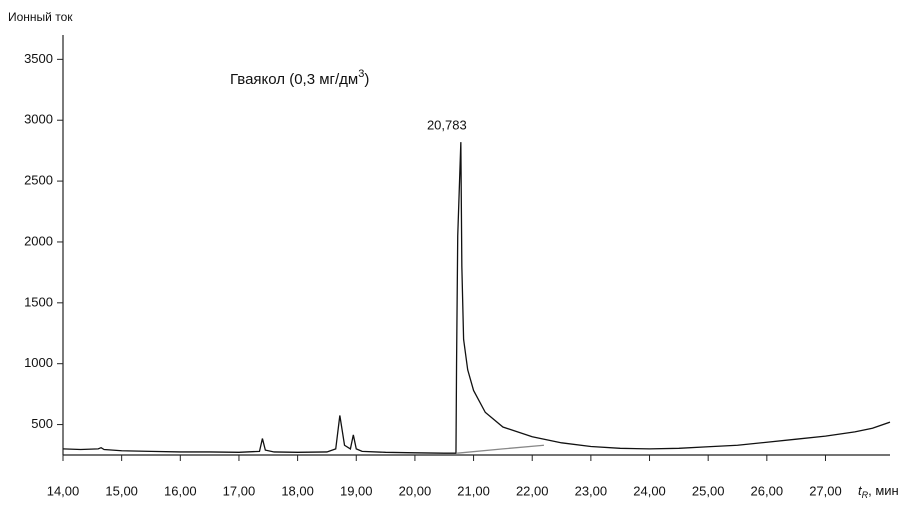 This screenshot has height=507, width=915. I want to click on x-tick-label: 22,00, so click(532, 490).